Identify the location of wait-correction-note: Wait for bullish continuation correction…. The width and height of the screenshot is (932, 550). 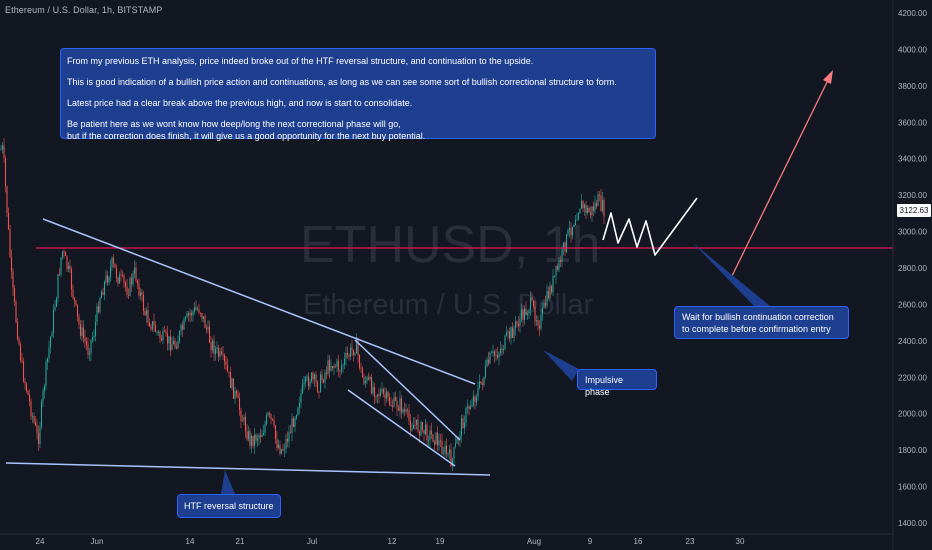
(761, 322).